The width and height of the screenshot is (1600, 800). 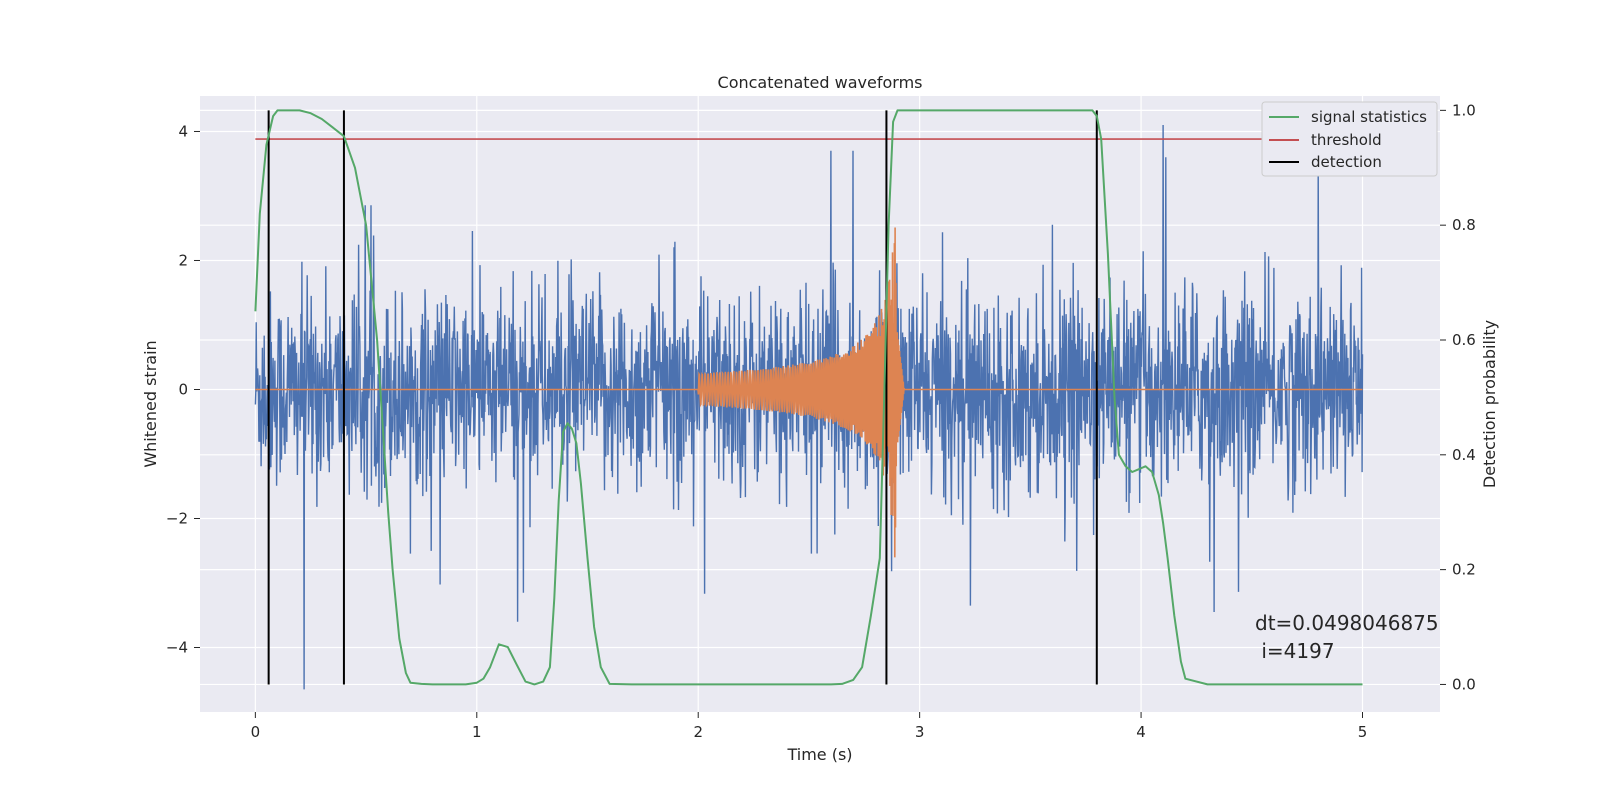 What do you see at coordinates (1369, 117) in the screenshot?
I see `legend-label-signal-statistics: signal statistics` at bounding box center [1369, 117].